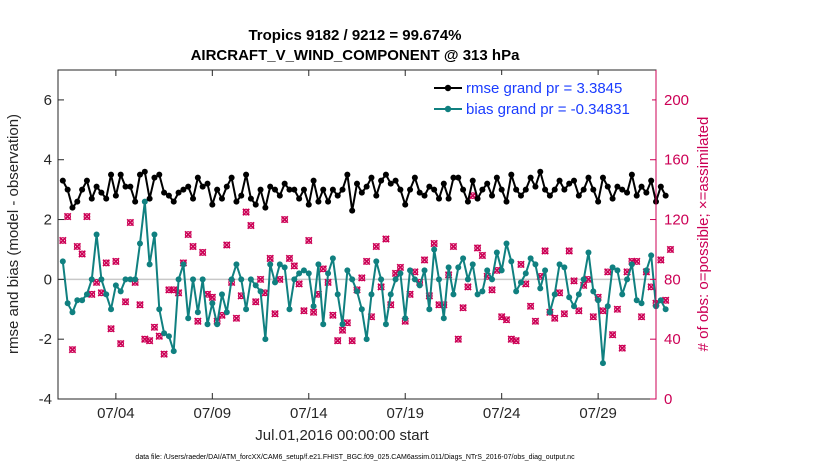  What do you see at coordinates (309, 413) in the screenshot?
I see `x-tick-label: 07/14` at bounding box center [309, 413].